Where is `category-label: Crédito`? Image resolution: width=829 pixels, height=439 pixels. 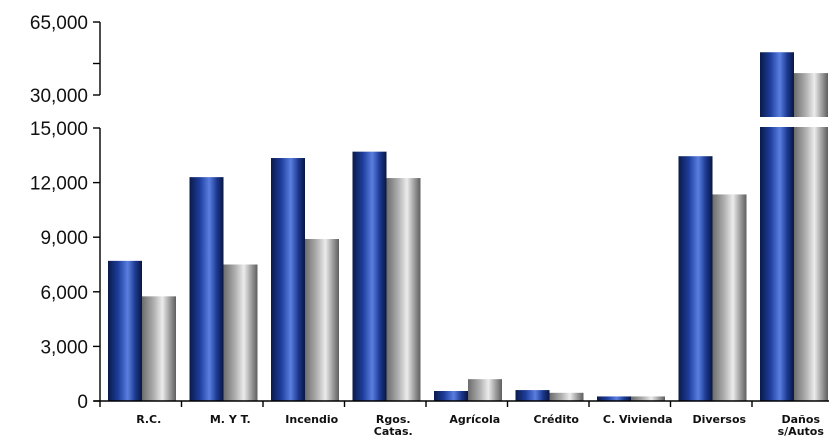
category-label: Crédito is located at coordinates (557, 419).